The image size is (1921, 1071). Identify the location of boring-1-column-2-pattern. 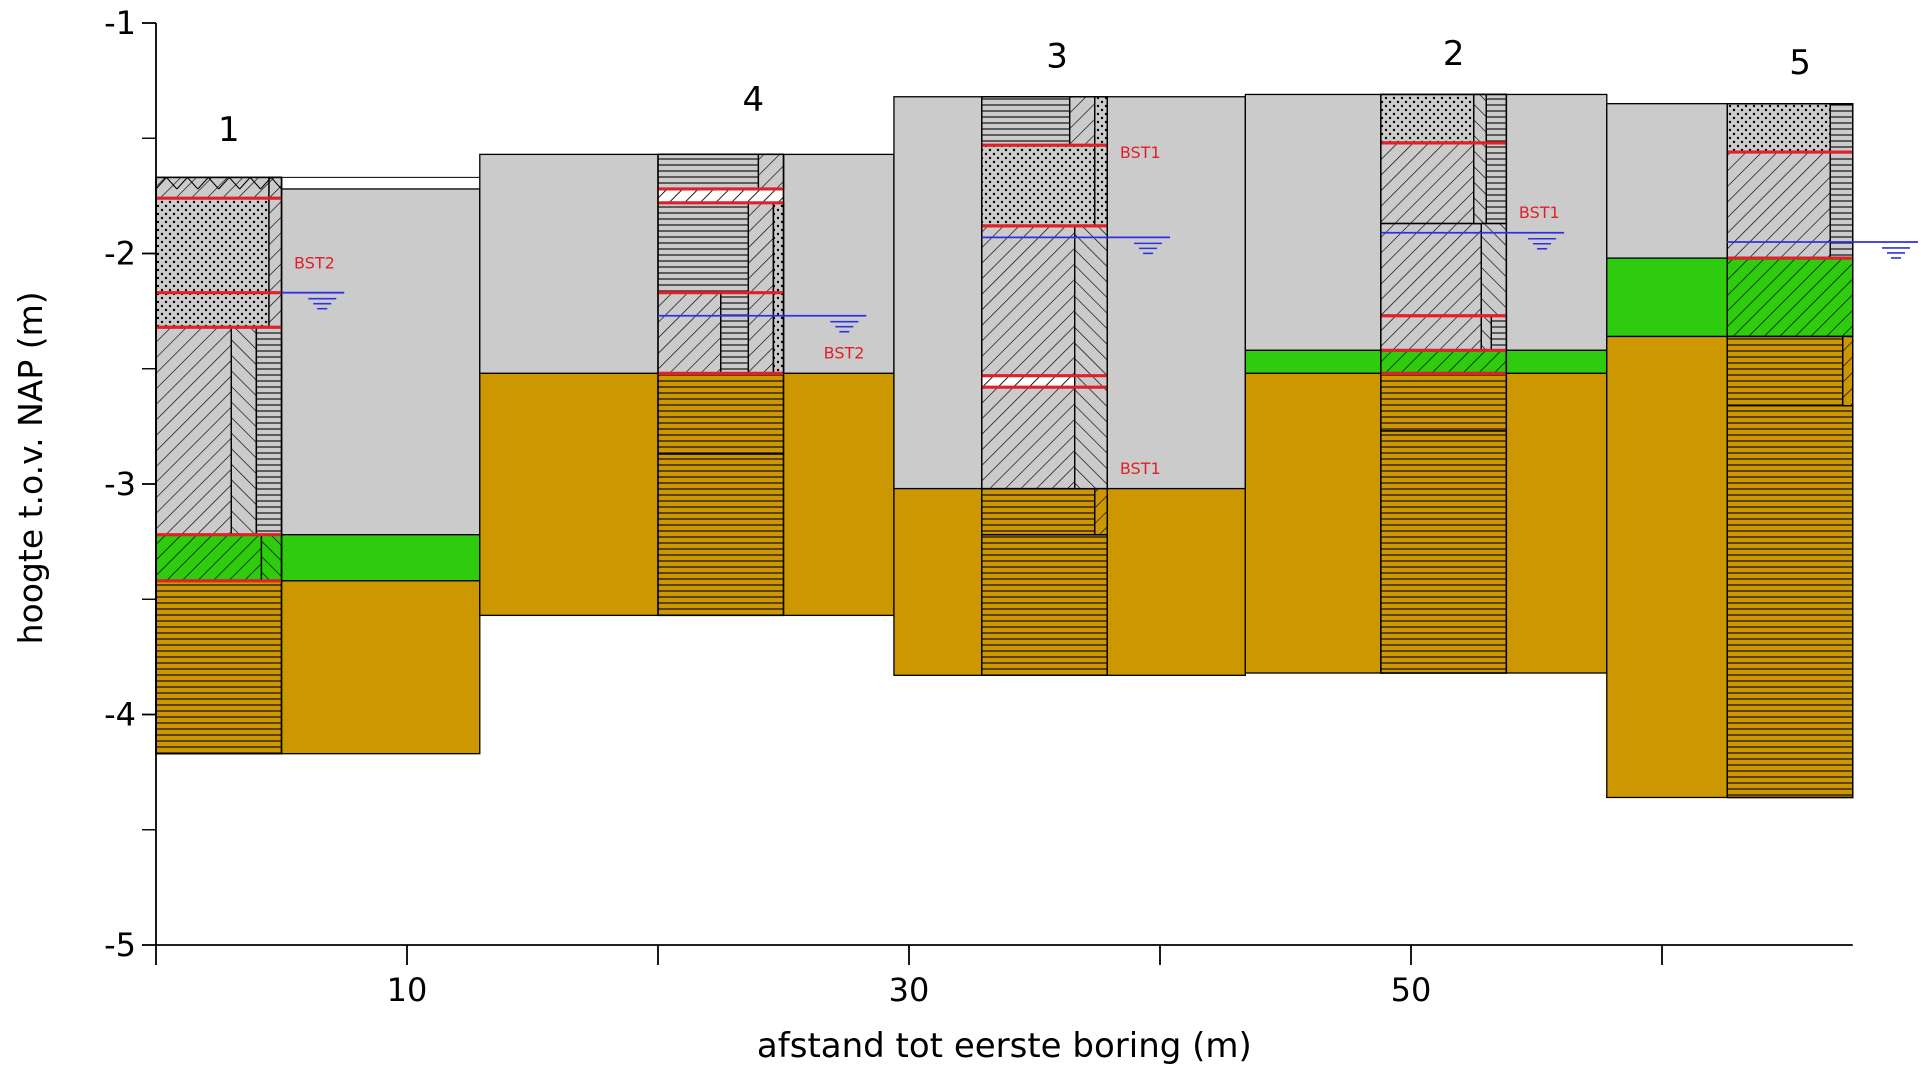
(269, 431).